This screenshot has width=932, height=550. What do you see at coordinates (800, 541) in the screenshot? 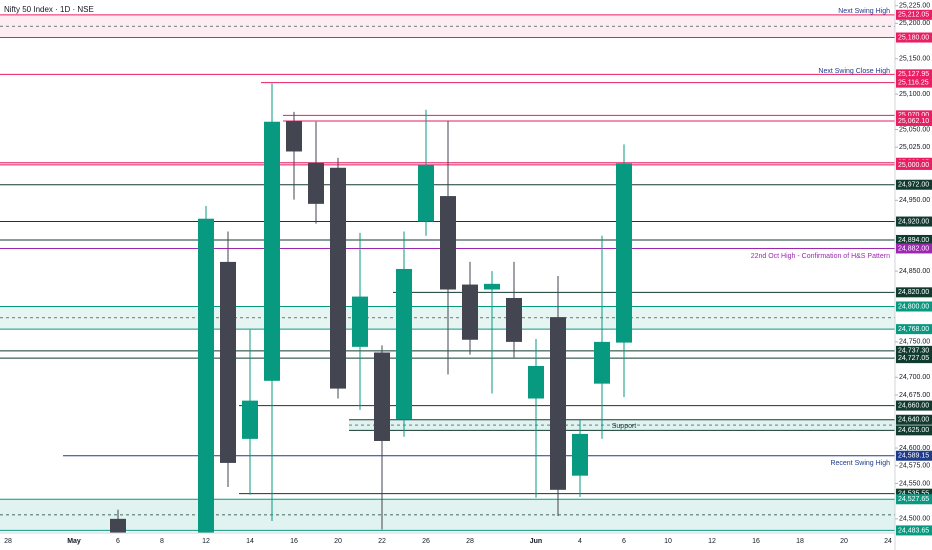
I see `x-tick-label: 18` at bounding box center [800, 541].